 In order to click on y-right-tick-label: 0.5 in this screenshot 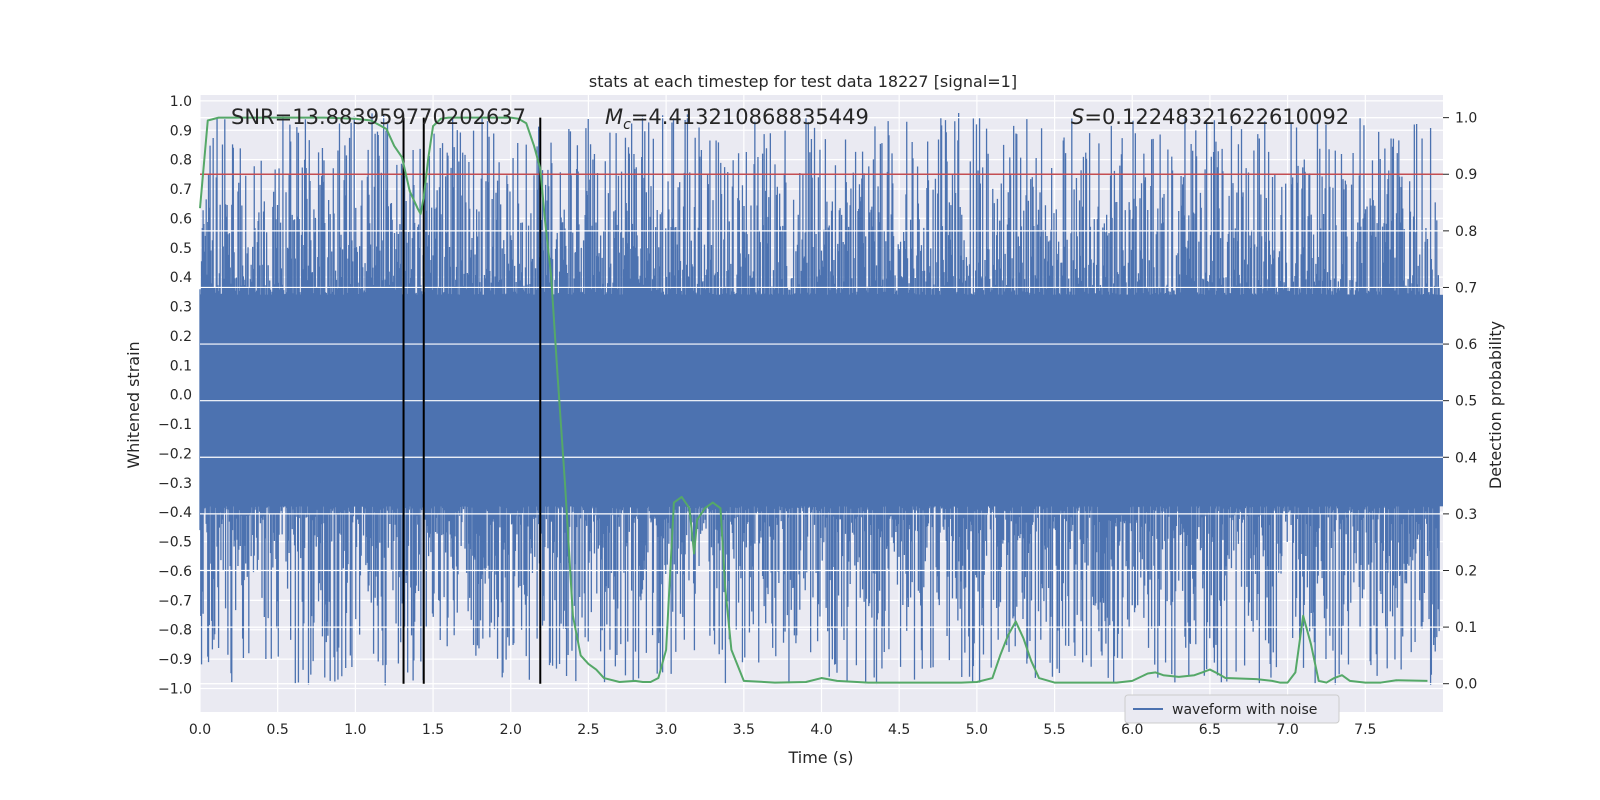, I will do `click(1466, 402)`.